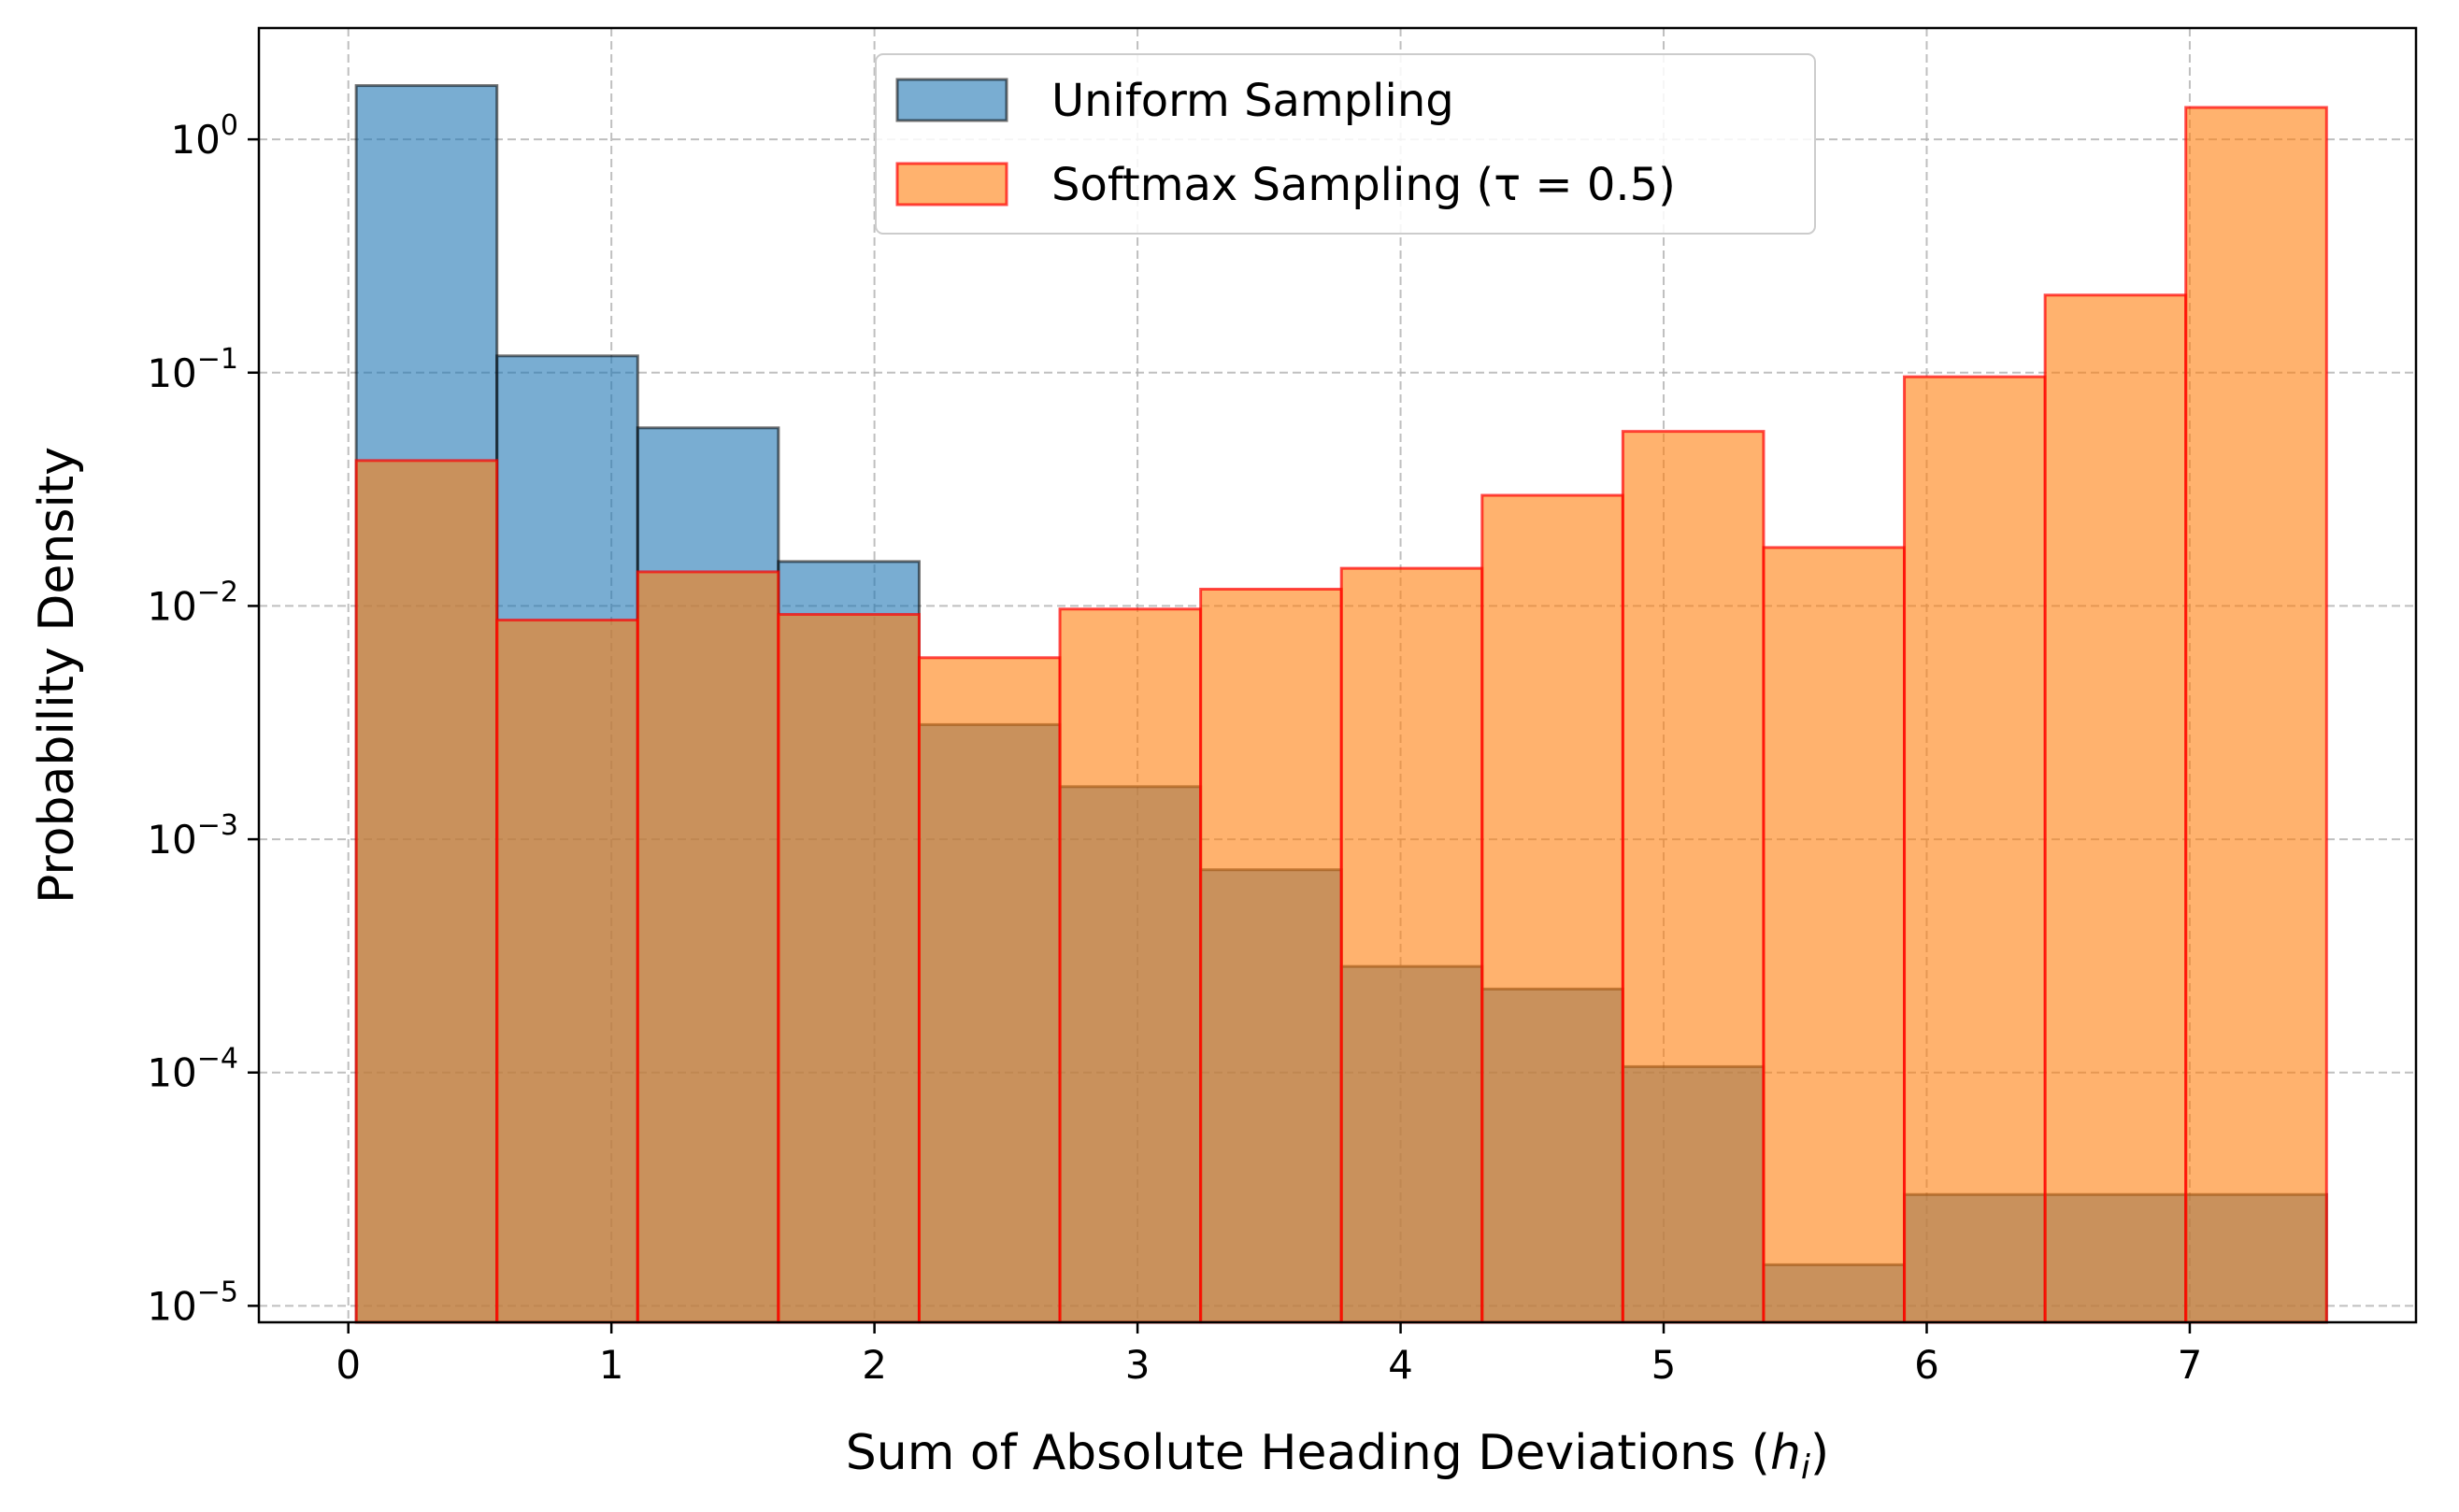  Describe the element at coordinates (204, 136) in the screenshot. I see `y-tick-label-5: 10⁰` at that location.